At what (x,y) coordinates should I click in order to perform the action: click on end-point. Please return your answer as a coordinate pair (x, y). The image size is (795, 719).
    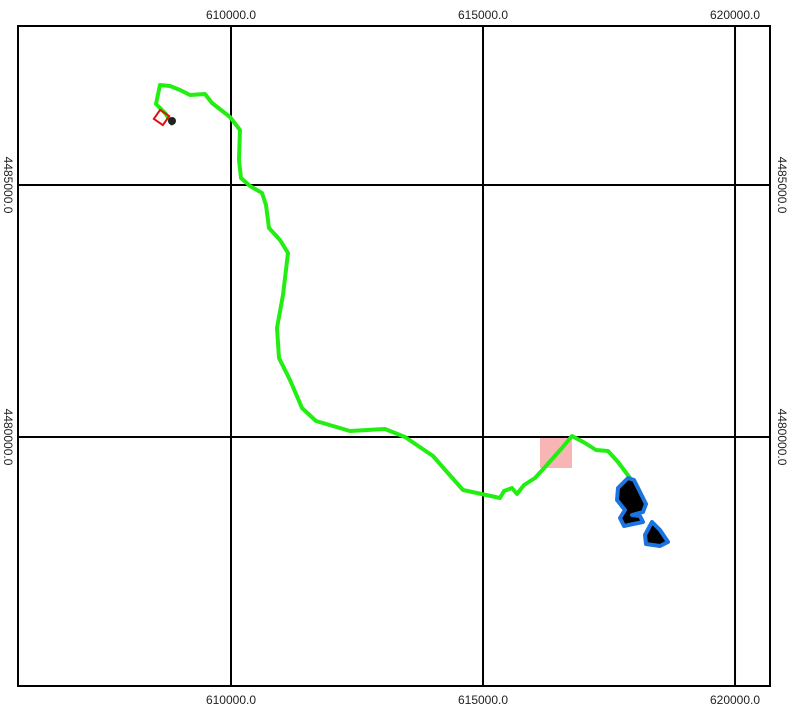
    Looking at the image, I should click on (172, 121).